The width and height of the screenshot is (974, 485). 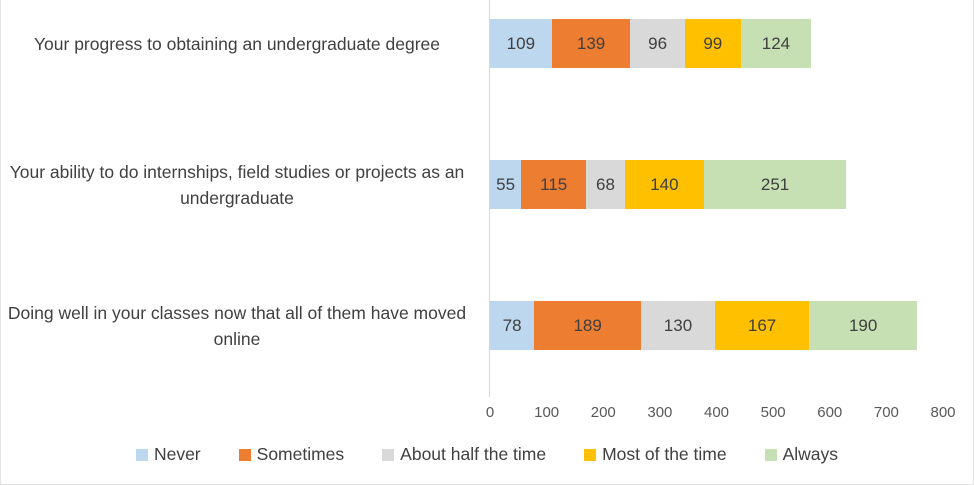 I want to click on data-label: 130, so click(x=678, y=325).